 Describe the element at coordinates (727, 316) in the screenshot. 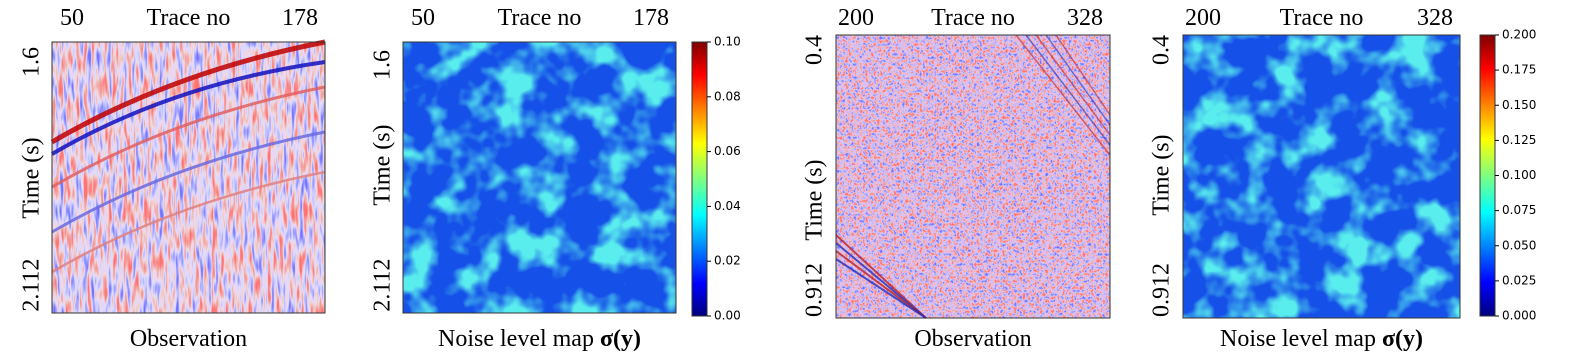

I see `colorbar-tick-label: 0.00` at that location.